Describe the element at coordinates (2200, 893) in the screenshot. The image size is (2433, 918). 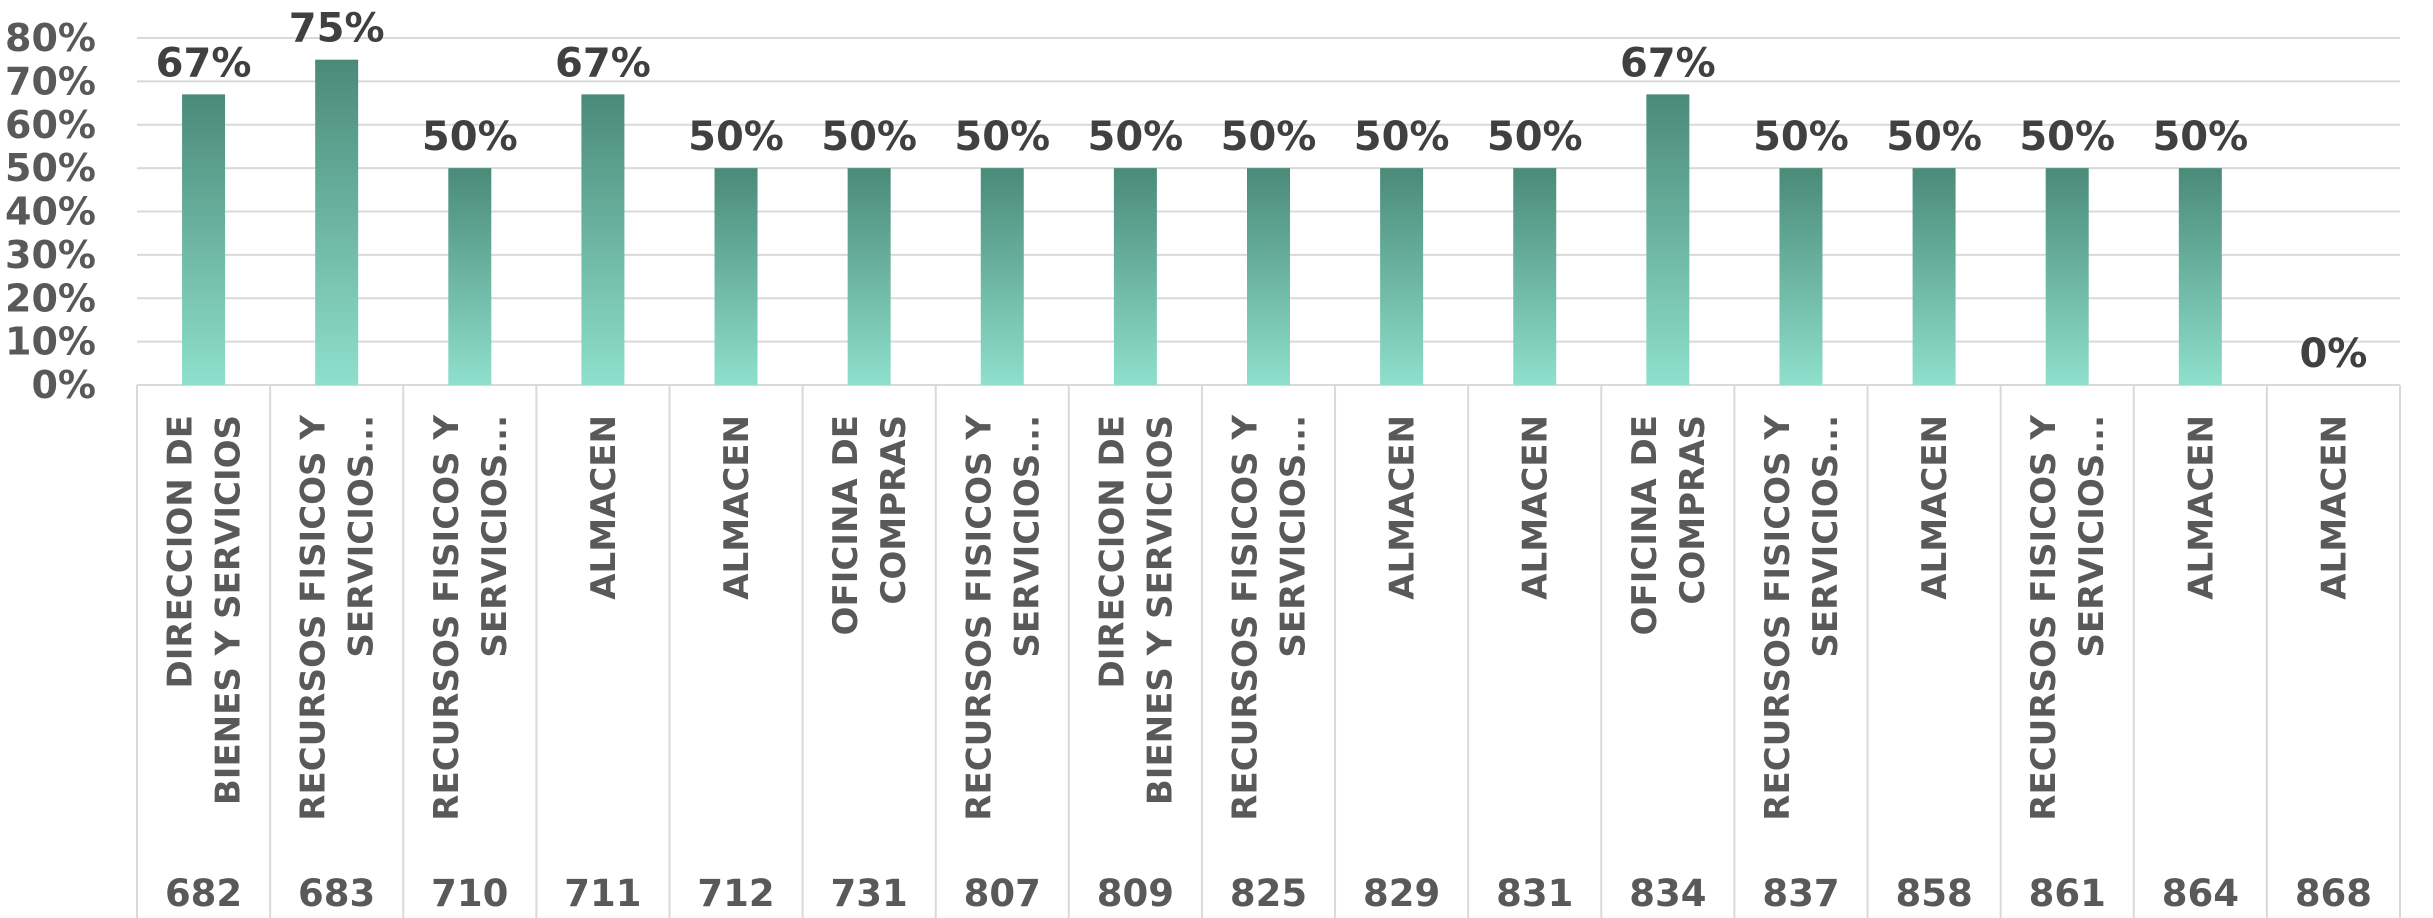
I see `category-code: 864` at that location.